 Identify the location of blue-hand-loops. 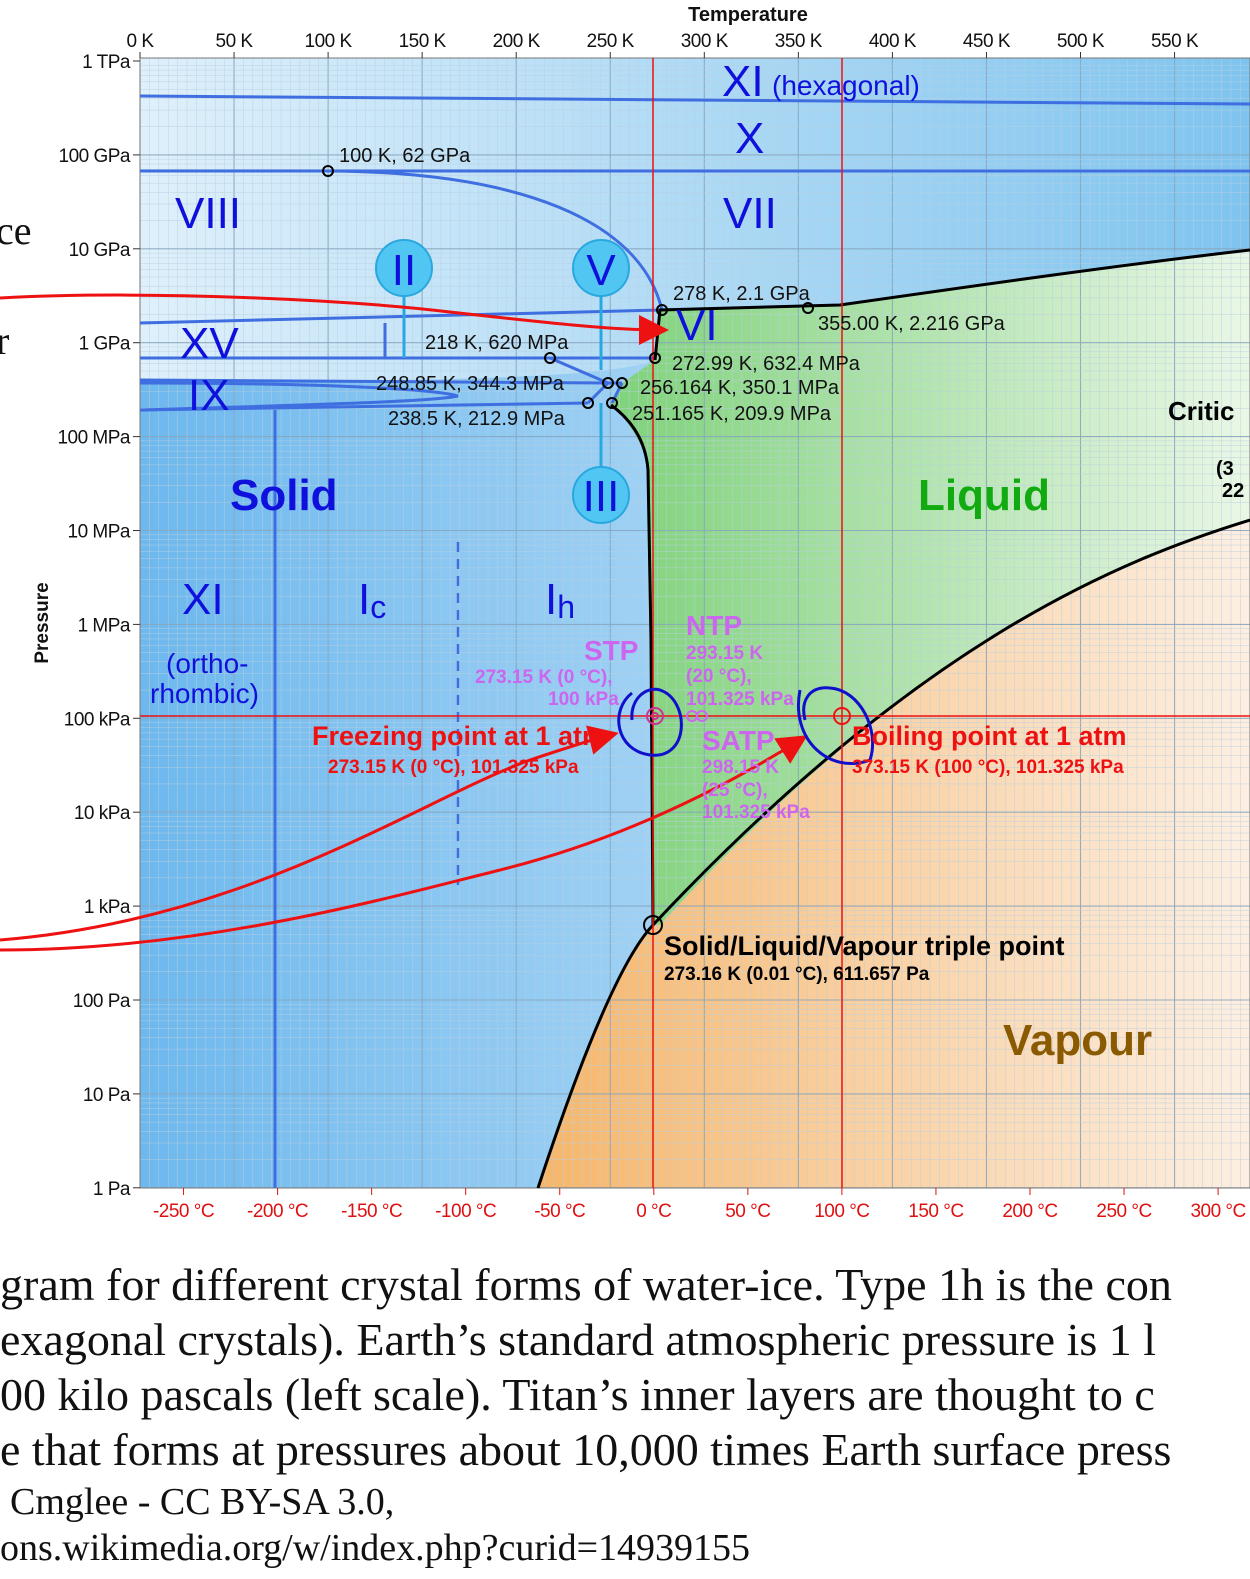
(746, 725).